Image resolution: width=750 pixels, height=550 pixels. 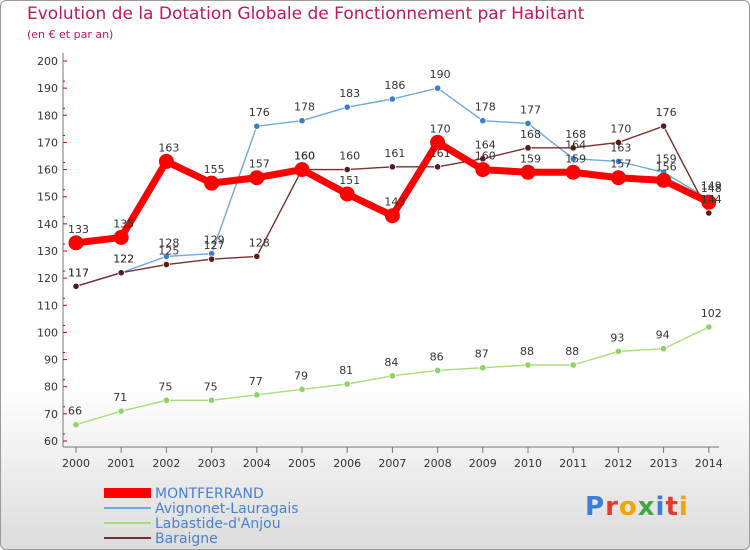 I want to click on legend-label: Baraigne, so click(x=186, y=539).